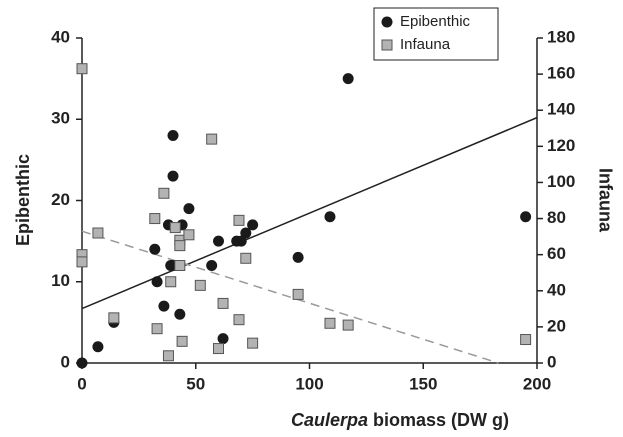 The height and width of the screenshot is (437, 623). Describe the element at coordinates (605, 200) in the screenshot. I see `y2-axis-label: Infauna` at that location.